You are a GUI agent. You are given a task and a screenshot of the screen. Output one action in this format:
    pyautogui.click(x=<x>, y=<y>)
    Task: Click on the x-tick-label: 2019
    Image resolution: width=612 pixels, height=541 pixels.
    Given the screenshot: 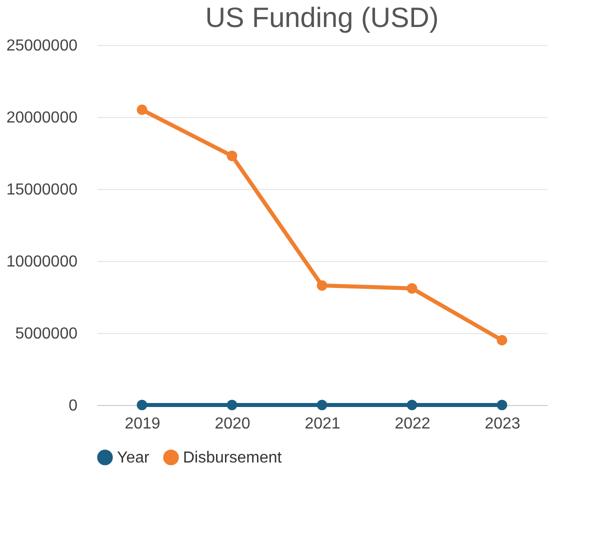 What is the action you would take?
    pyautogui.click(x=142, y=424)
    